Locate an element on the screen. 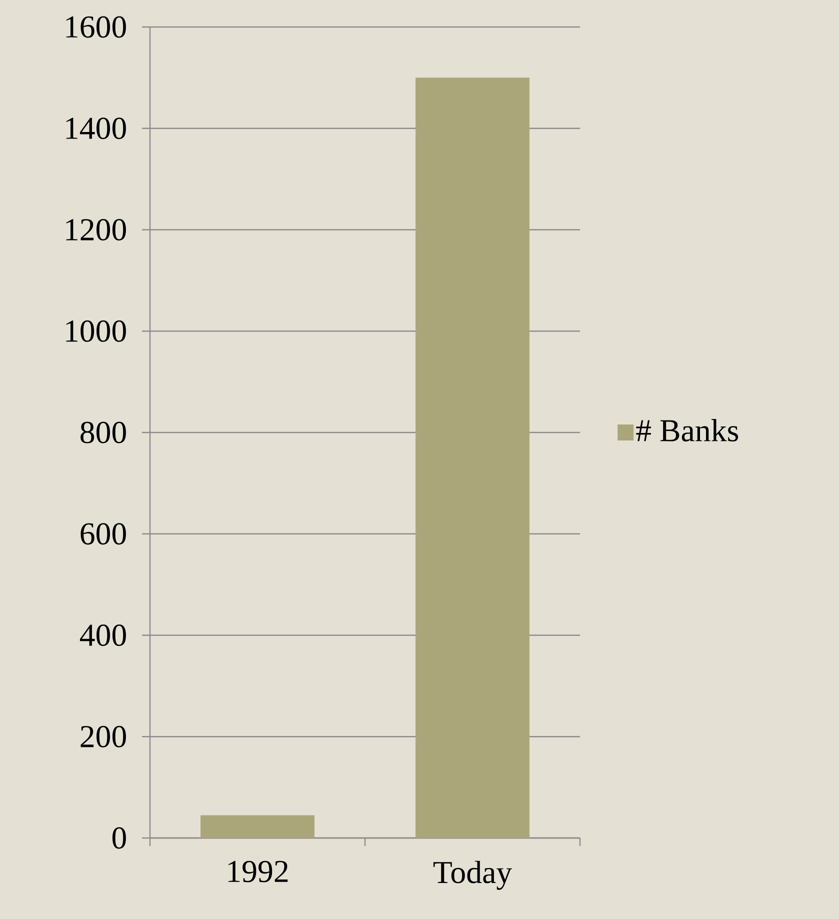 Image resolution: width=839 pixels, height=919 pixels. y-tick-label: 800 is located at coordinates (103, 433).